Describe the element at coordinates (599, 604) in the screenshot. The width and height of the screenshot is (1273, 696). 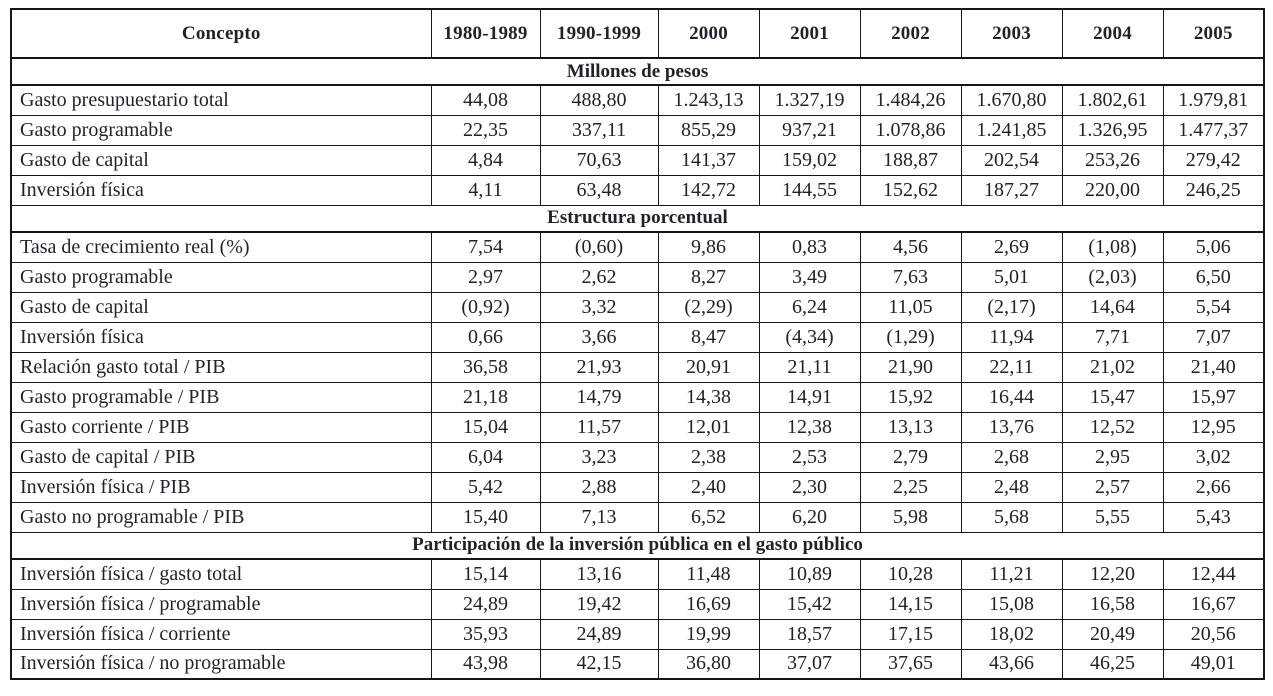
I see `value-cell: 19,42` at that location.